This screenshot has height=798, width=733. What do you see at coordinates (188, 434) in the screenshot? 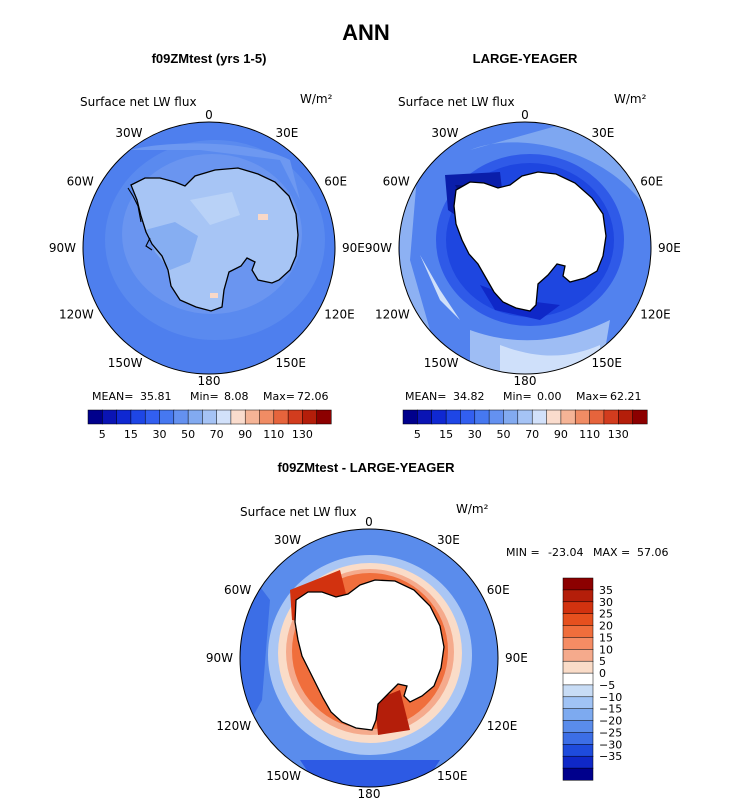
I see `panel-1-colorbar-label-3: 50` at bounding box center [188, 434].